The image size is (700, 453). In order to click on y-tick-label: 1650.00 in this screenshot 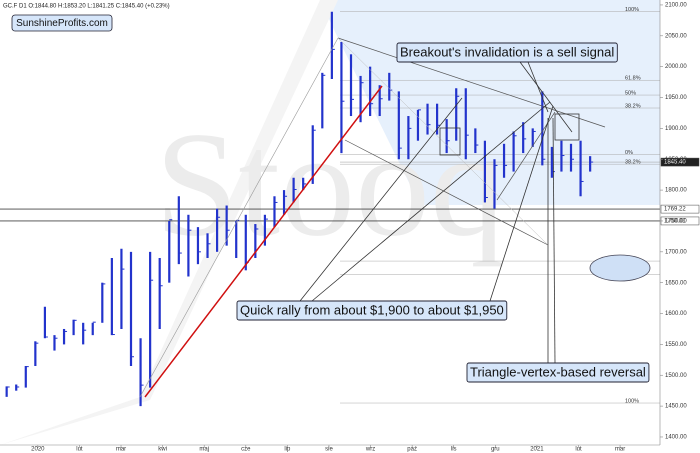, I will do `click(676, 283)`.